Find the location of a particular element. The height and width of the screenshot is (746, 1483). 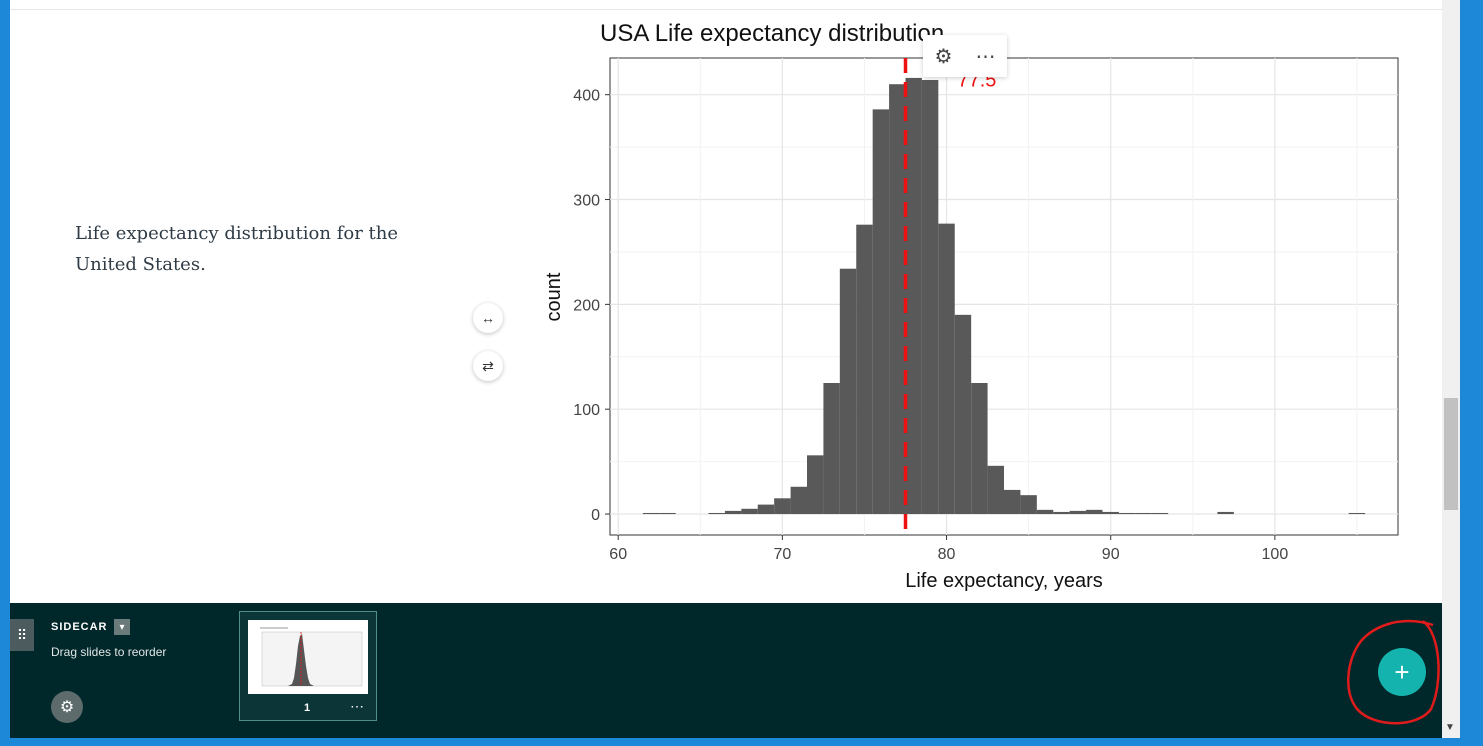

x-tick-label: 80 is located at coordinates (947, 554).